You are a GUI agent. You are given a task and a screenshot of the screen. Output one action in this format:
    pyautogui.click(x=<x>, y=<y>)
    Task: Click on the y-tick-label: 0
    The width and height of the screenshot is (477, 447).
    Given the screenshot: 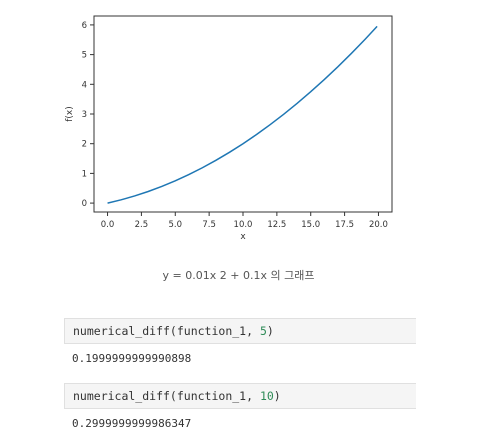 What is the action you would take?
    pyautogui.click(x=84, y=204)
    